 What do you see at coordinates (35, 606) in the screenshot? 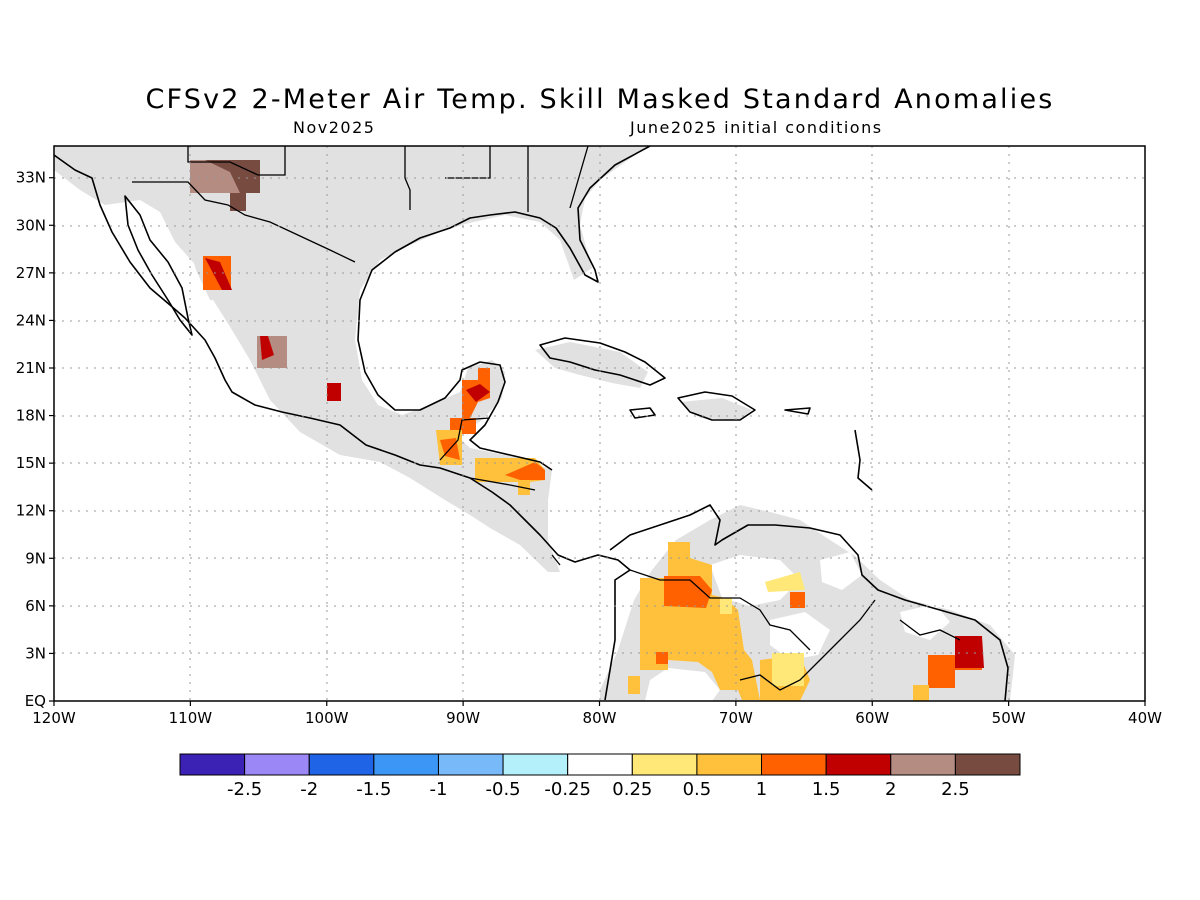
I see `lat-tick-label: 6N` at bounding box center [35, 606].